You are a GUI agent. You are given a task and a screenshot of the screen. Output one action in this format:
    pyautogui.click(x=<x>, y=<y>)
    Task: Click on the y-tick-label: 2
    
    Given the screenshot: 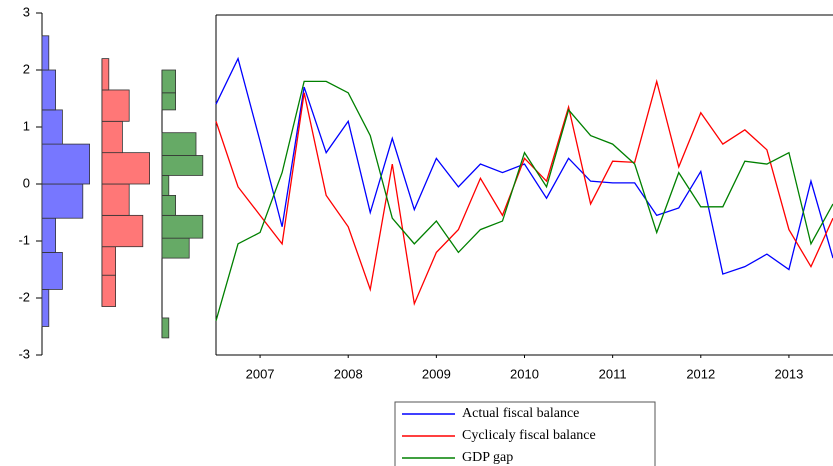 What is the action you would take?
    pyautogui.click(x=26, y=68)
    